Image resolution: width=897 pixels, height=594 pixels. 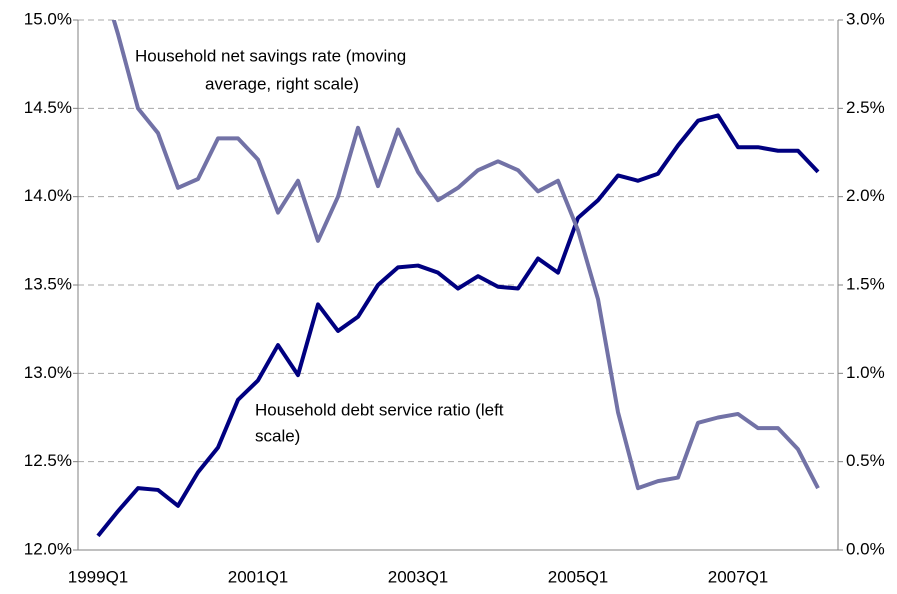 What do you see at coordinates (277, 435) in the screenshot?
I see `annotation: scale)` at bounding box center [277, 435].